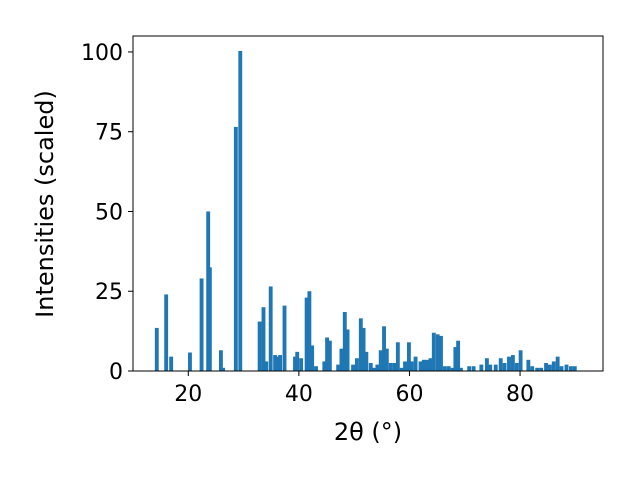 This screenshot has width=640, height=480. I want to click on y-axis-ticks: 0 25 50 75 100, so click(107, 213).